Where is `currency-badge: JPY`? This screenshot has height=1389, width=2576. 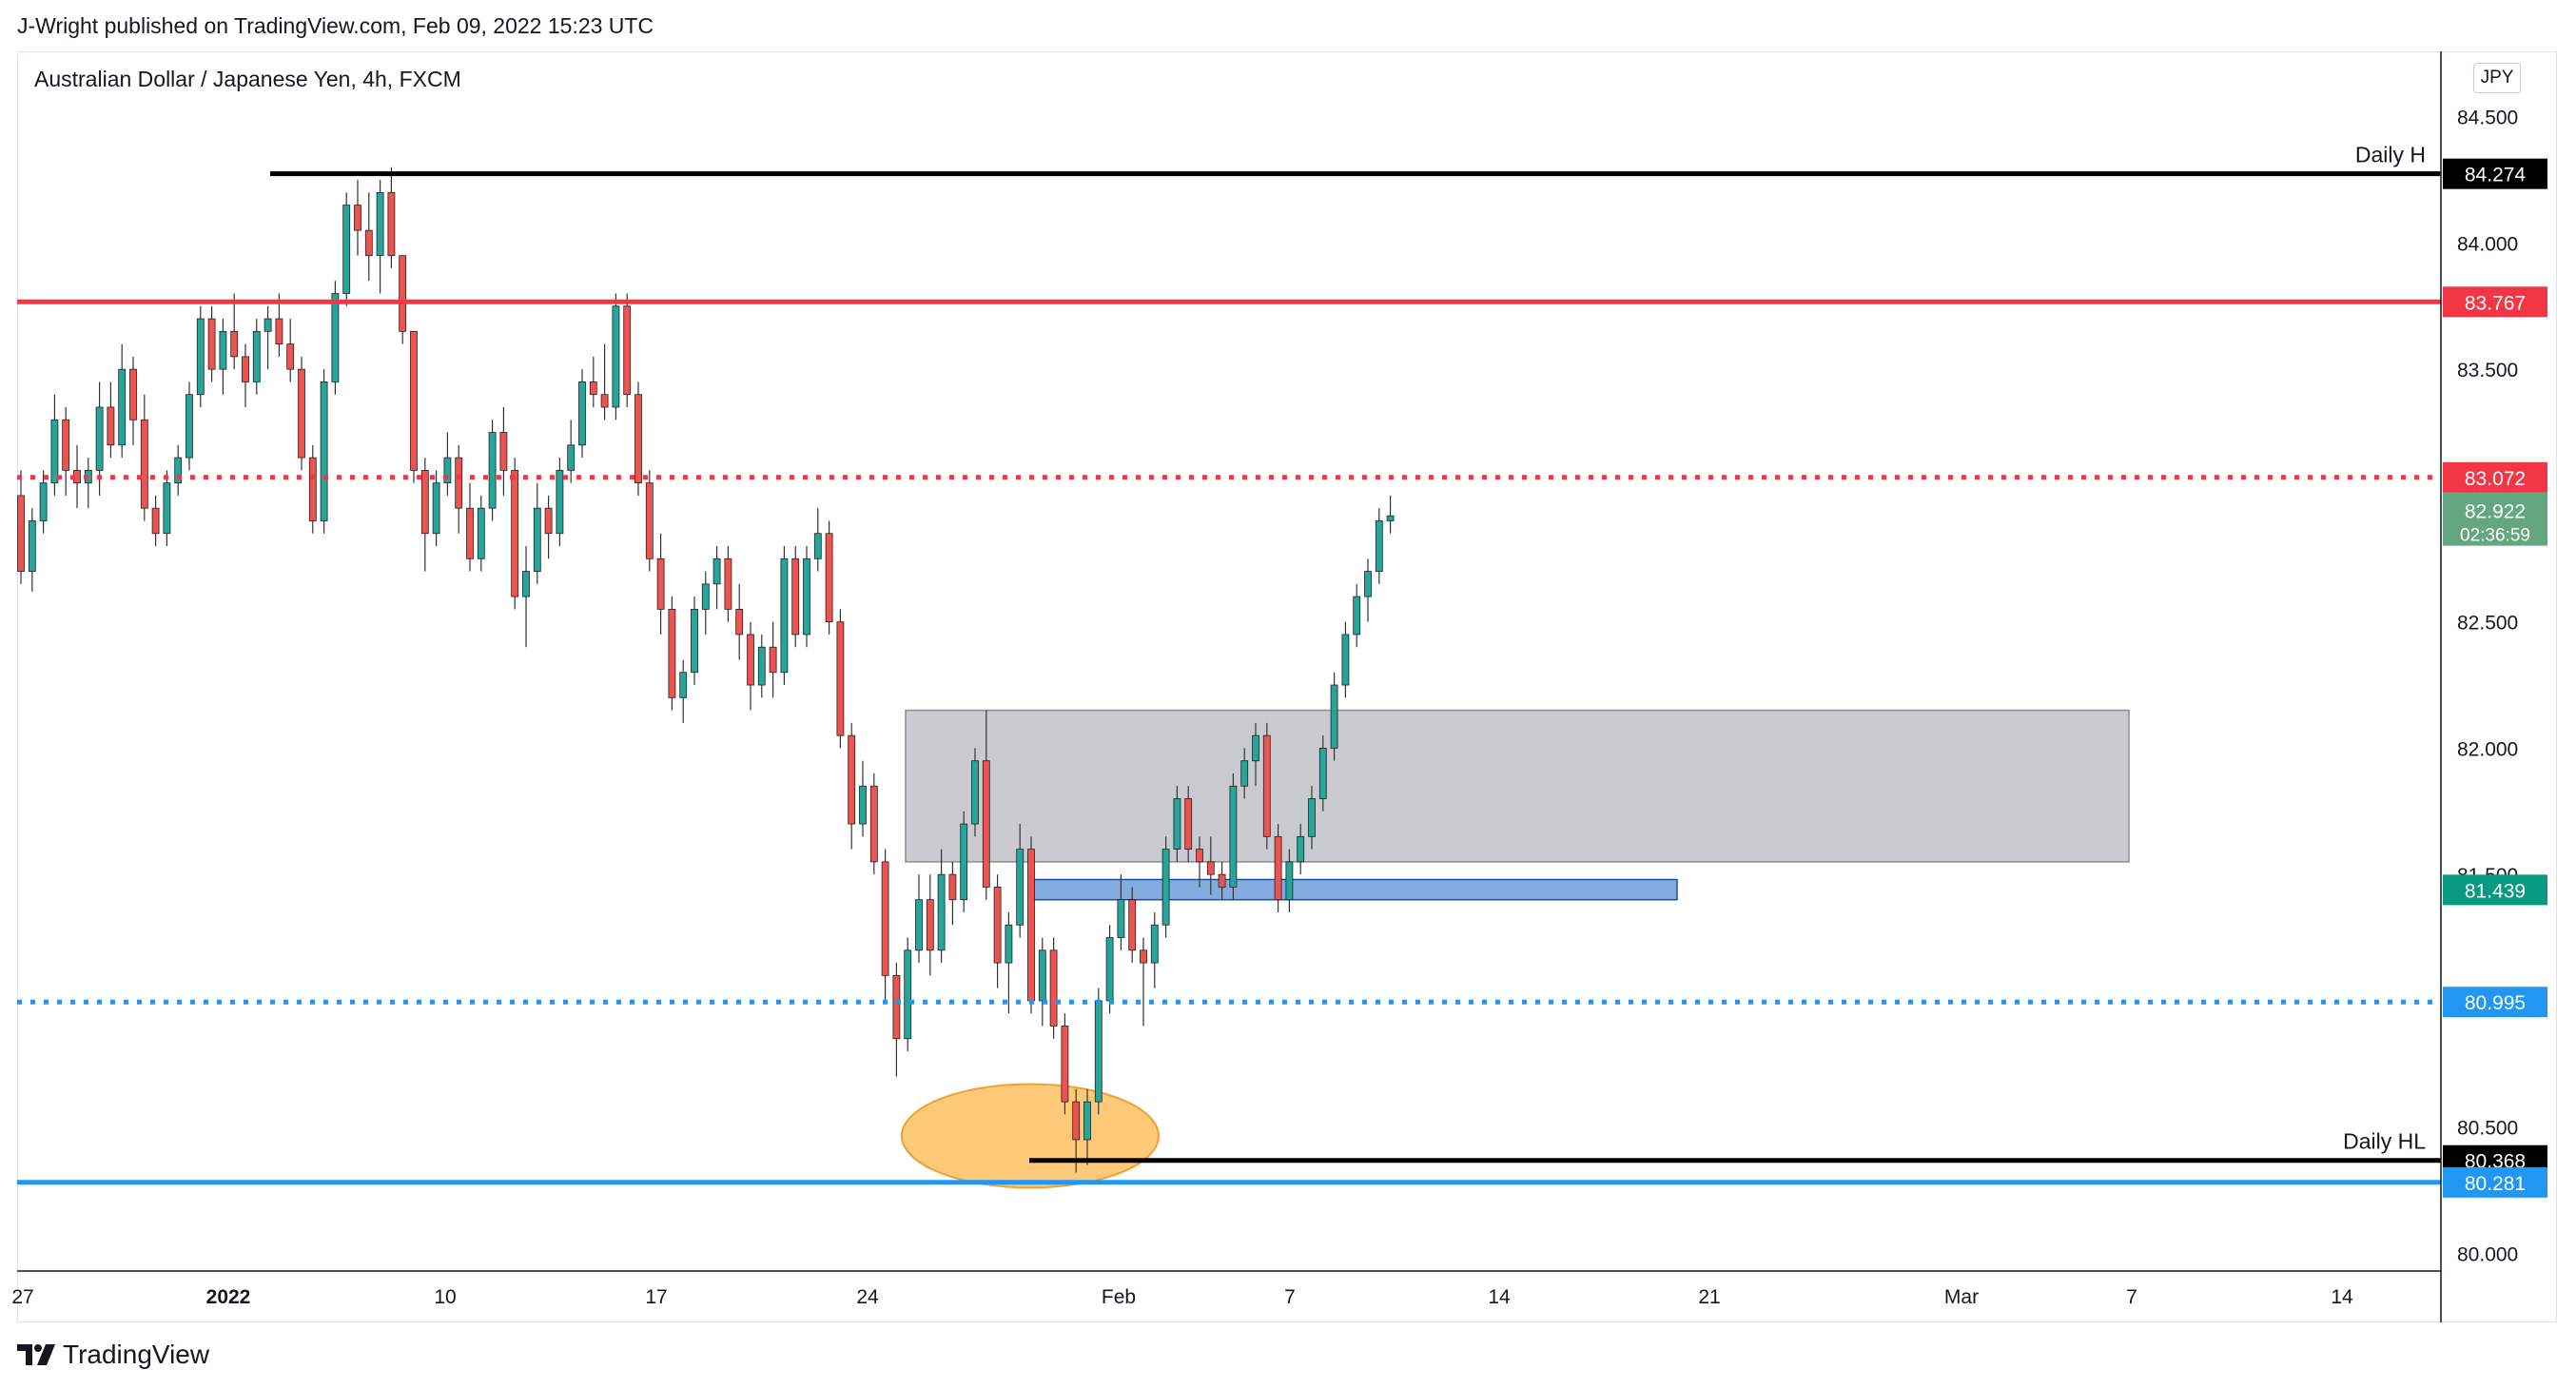
currency-badge: JPY is located at coordinates (2497, 78).